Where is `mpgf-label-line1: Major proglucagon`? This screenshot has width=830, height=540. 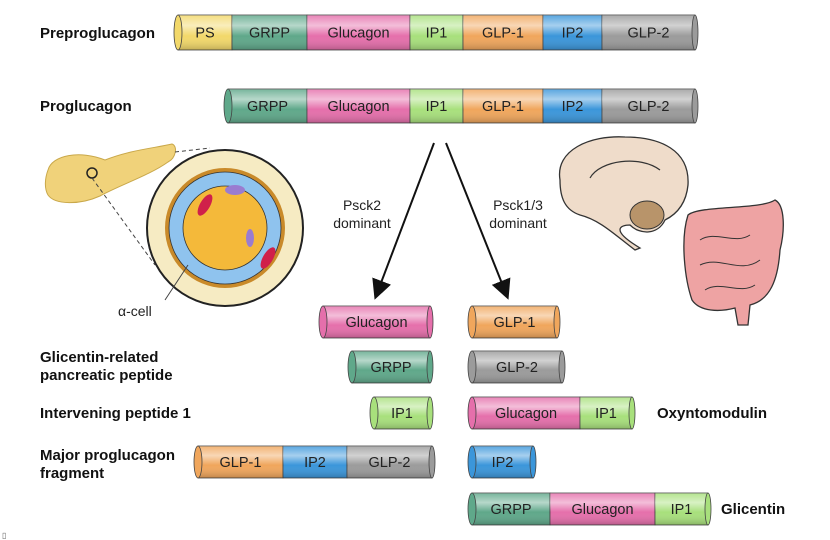 mpgf-label-line1: Major proglucagon is located at coordinates (107, 455).